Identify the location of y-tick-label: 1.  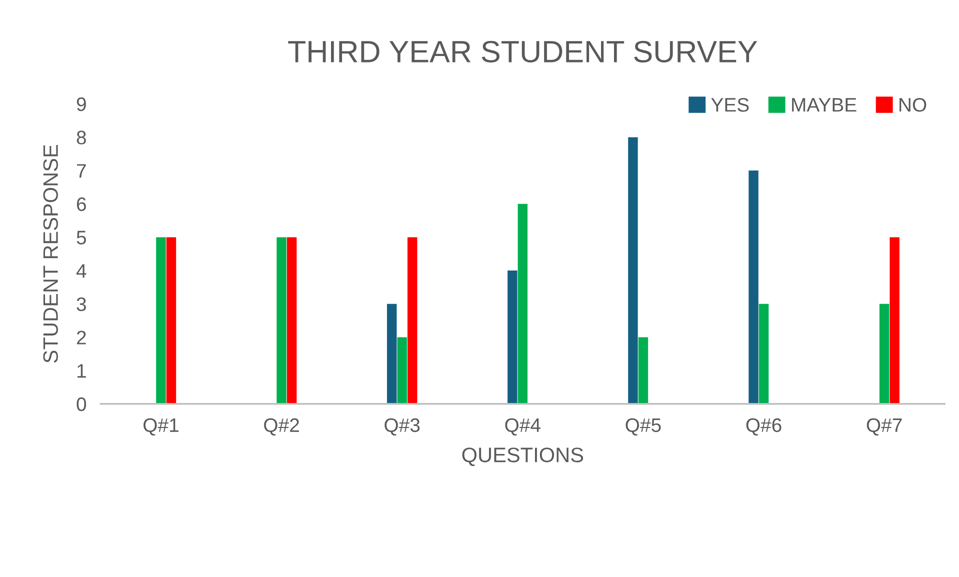
(81, 371).